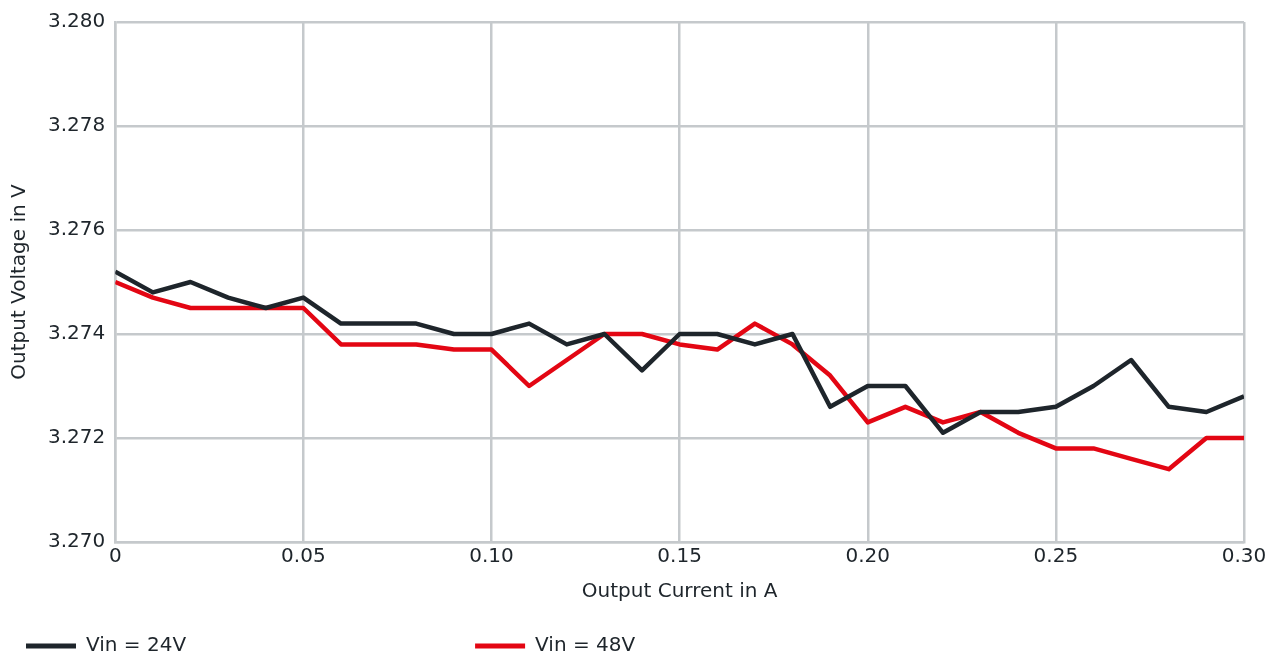  I want to click on x-tick-label: 0.05, so click(303, 555).